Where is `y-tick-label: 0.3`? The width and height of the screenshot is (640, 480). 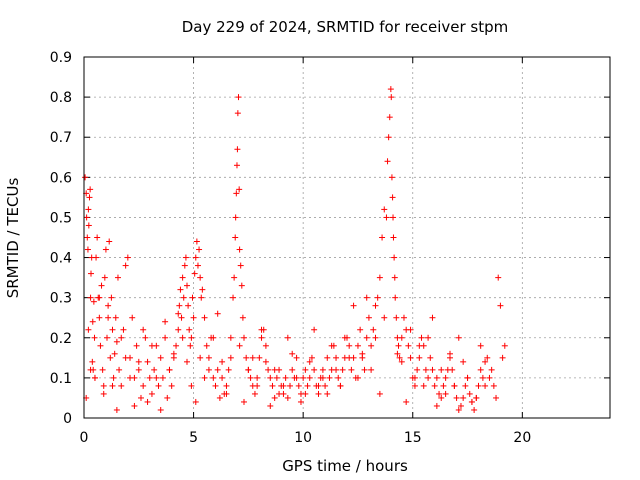 y-tick-label: 0.3 is located at coordinates (61, 299).